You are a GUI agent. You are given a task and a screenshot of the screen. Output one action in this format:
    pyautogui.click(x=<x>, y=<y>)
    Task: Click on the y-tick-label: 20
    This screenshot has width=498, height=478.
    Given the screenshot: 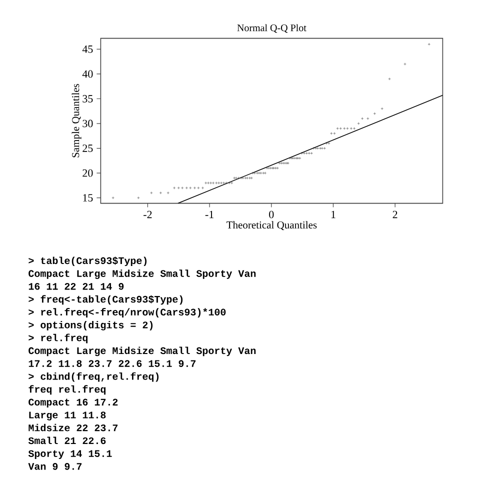 What is the action you would take?
    pyautogui.click(x=87, y=173)
    